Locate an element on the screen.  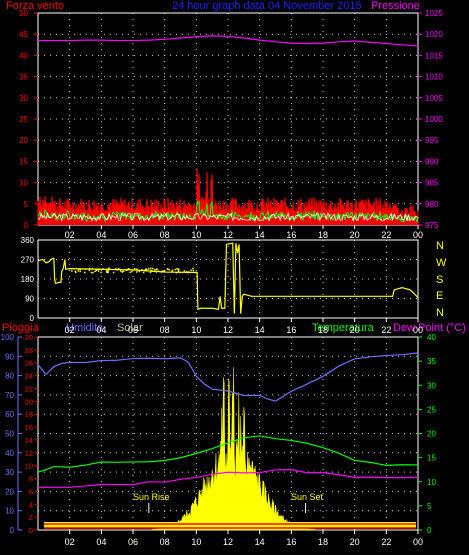
dir-letter-s: S is located at coordinates (439, 280).